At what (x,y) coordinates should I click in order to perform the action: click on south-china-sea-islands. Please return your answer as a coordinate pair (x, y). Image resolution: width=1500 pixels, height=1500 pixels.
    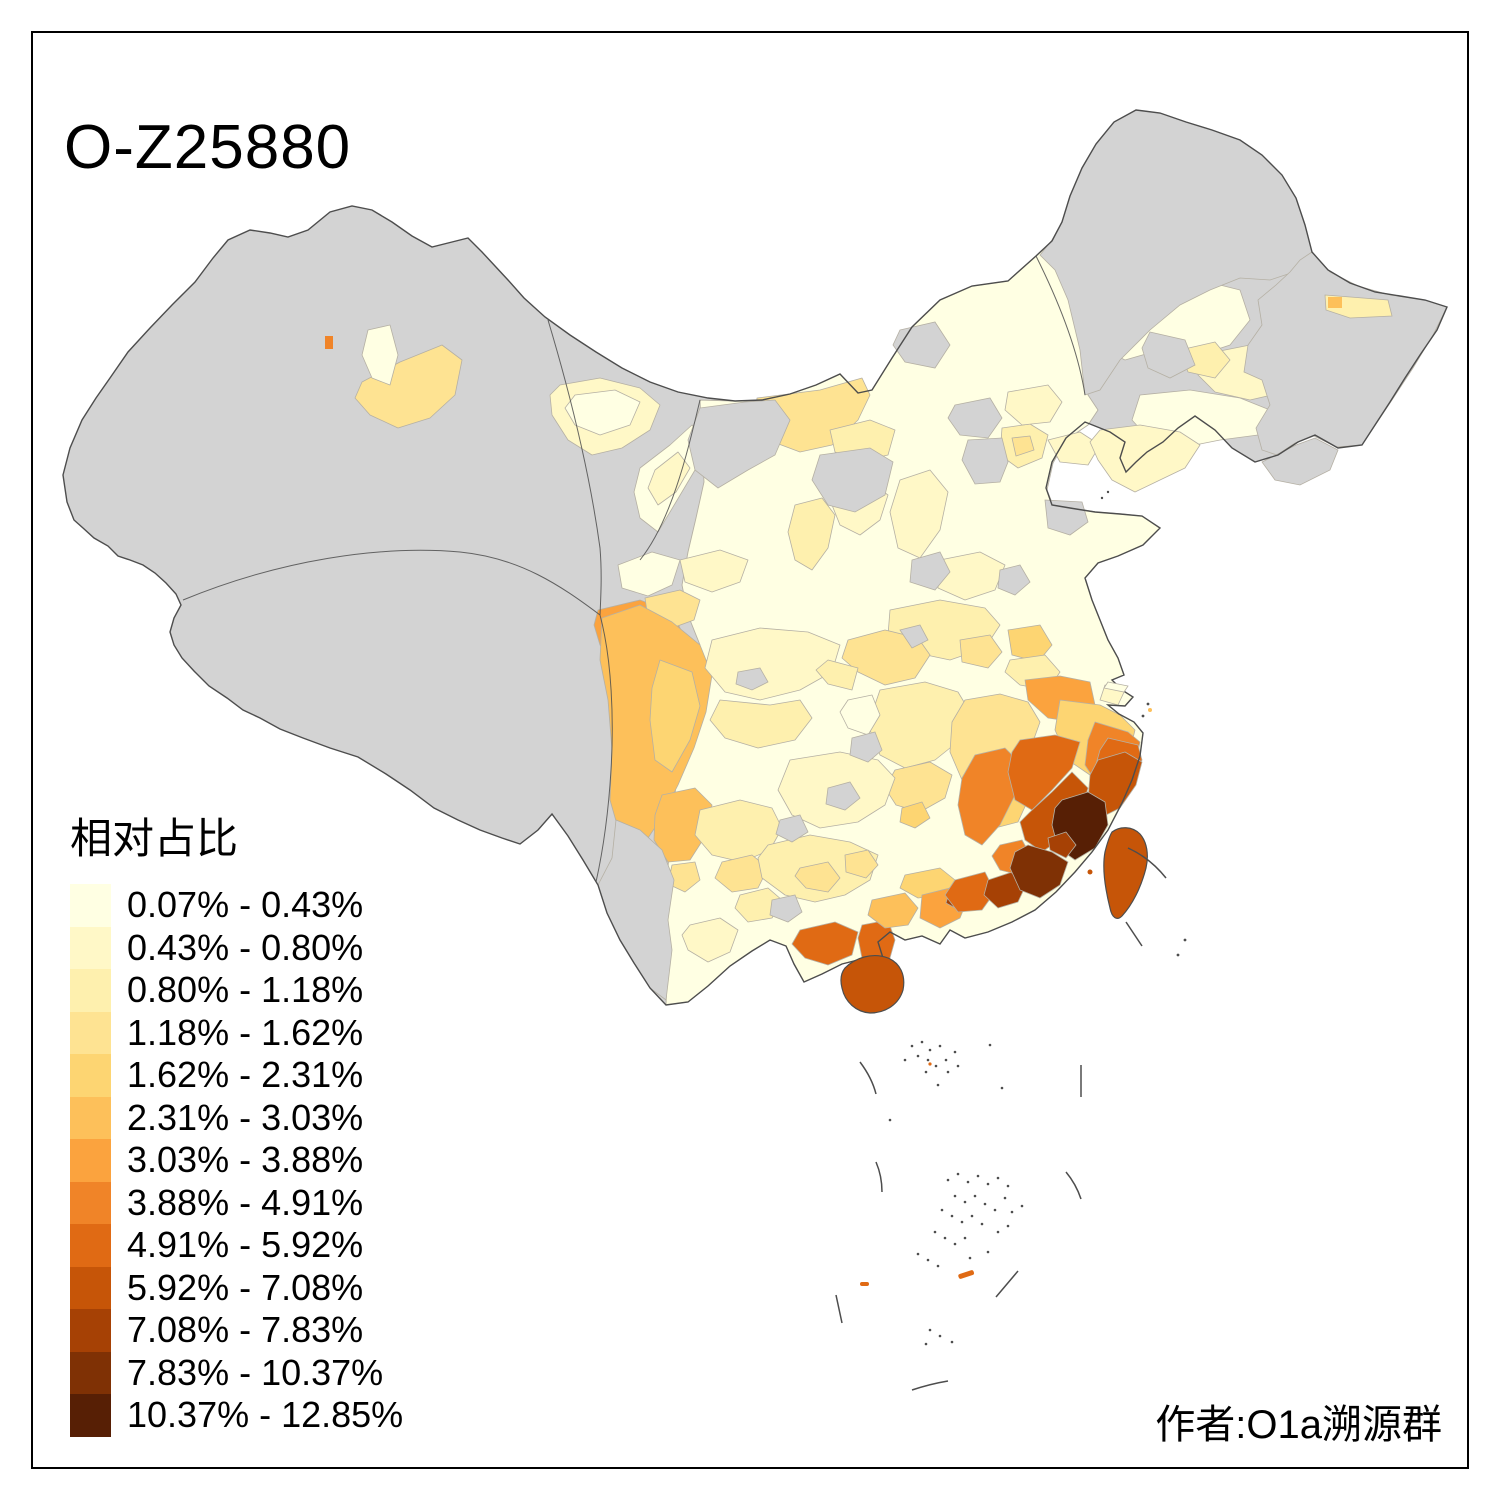
    Looking at the image, I should click on (942, 1193).